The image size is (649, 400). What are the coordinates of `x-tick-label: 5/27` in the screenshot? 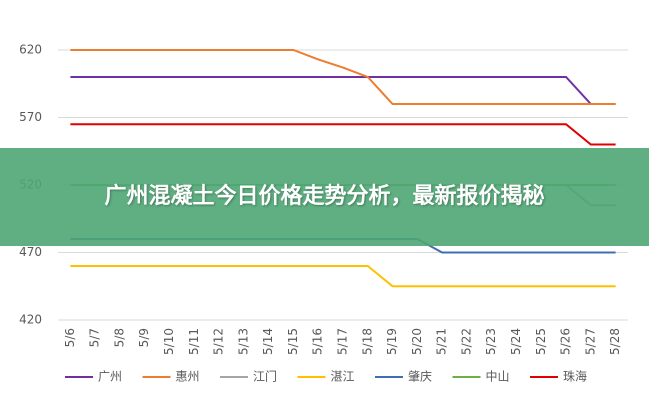 It's located at (590, 341).